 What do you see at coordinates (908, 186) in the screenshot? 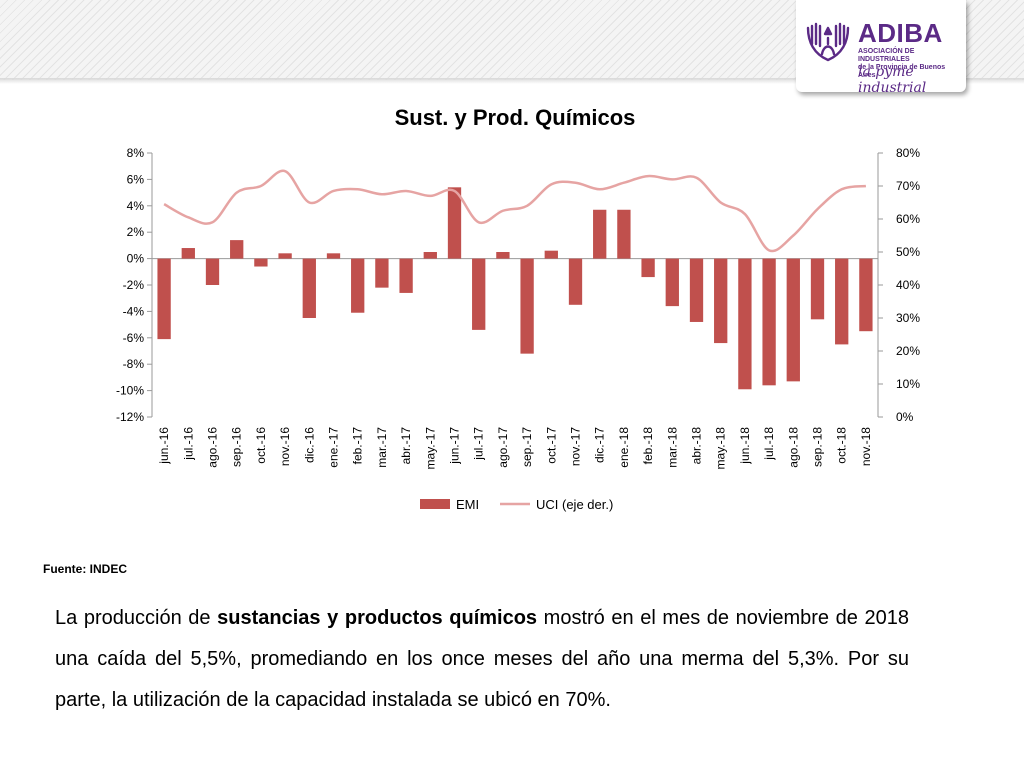
I see `right-tick-label: 70%` at bounding box center [908, 186].